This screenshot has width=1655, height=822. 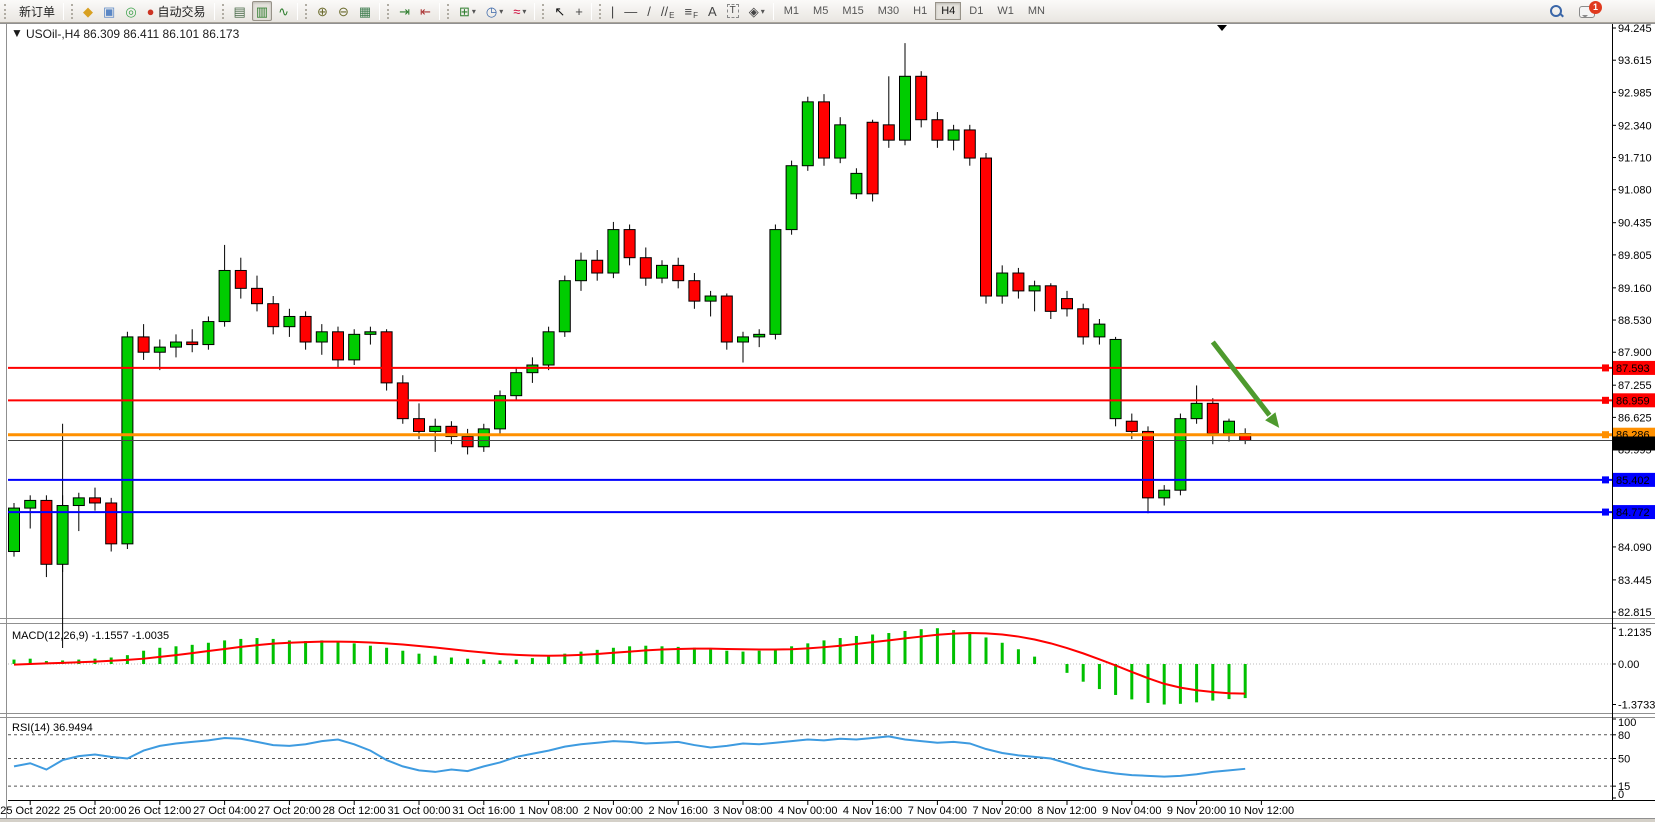 I want to click on new-chart-button-dropdown-icon: ▾, so click(x=473, y=11).